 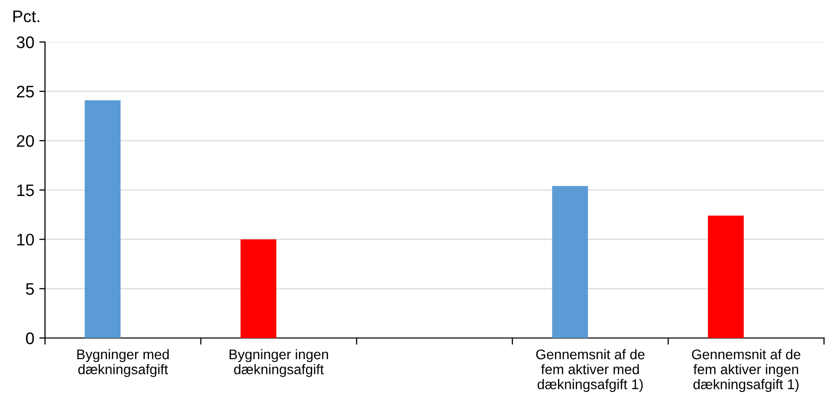 What do you see at coordinates (123, 363) in the screenshot?
I see `x-tick-label: Bygninger med dækningsafgift` at bounding box center [123, 363].